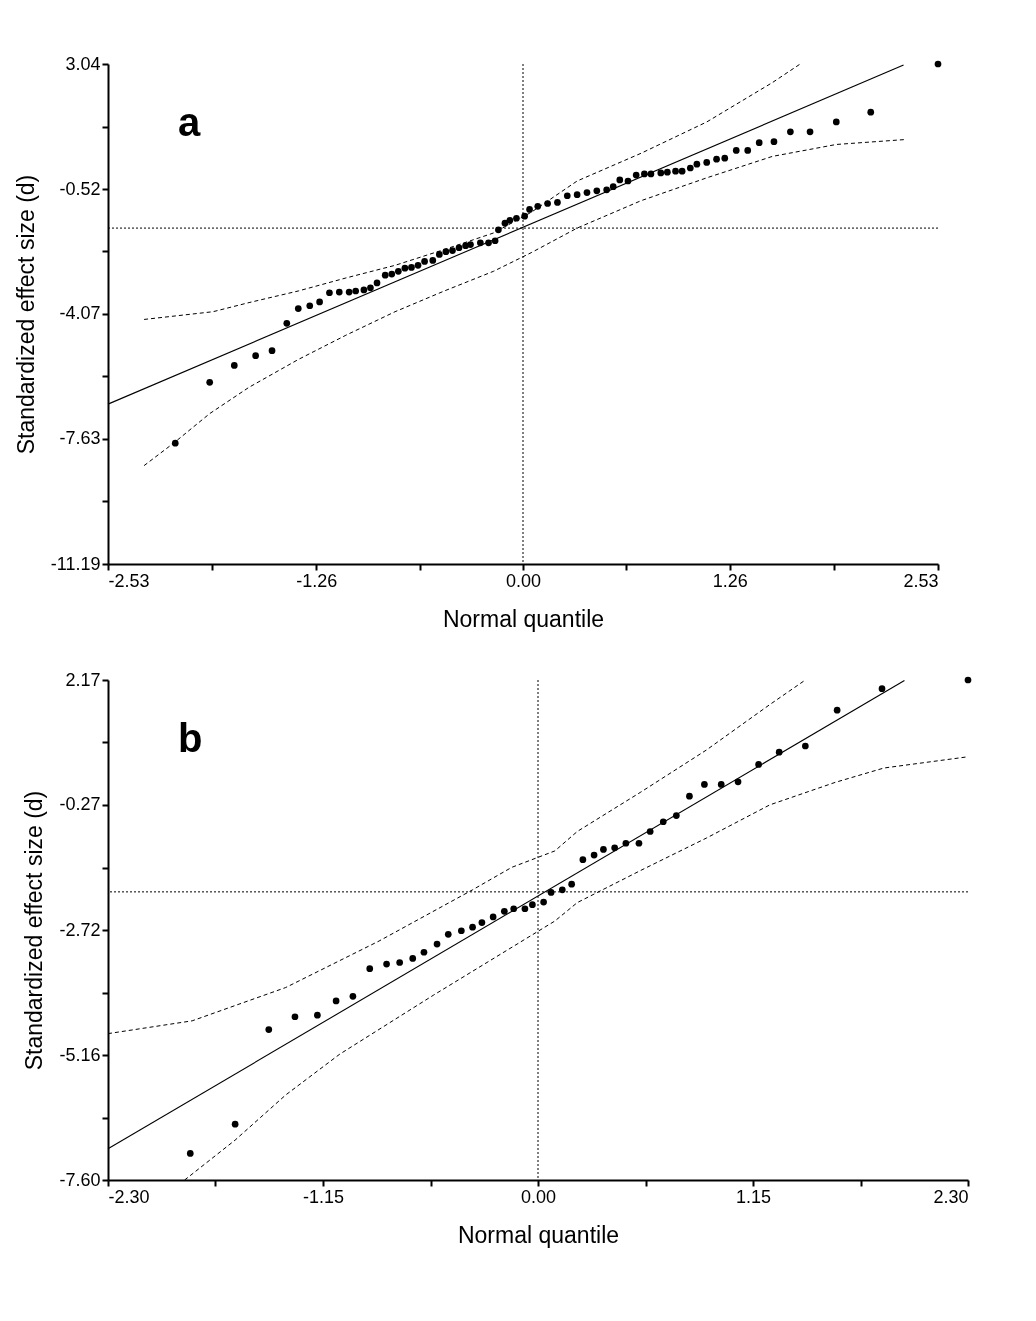  What do you see at coordinates (80, 438) in the screenshot?
I see `y-tick-label: -7.63` at bounding box center [80, 438].